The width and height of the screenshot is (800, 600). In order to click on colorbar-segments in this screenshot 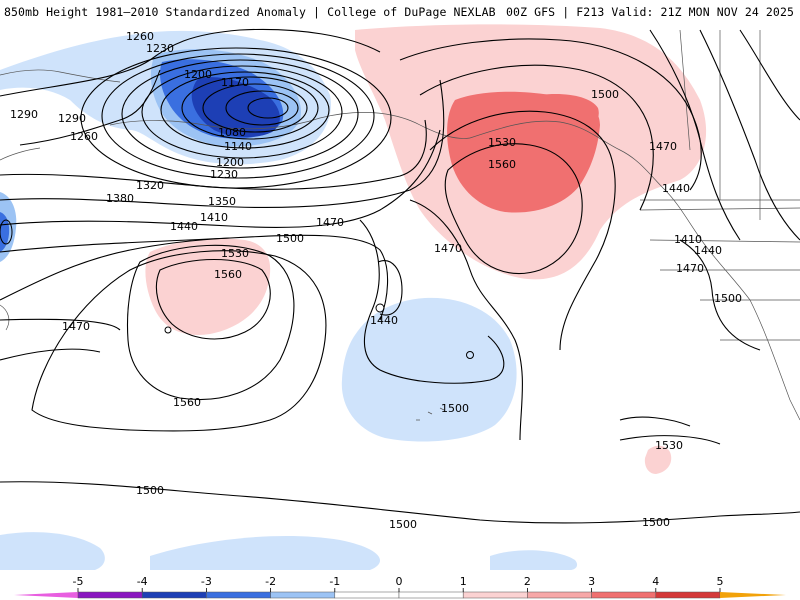, I will do `click(400, 595)`.